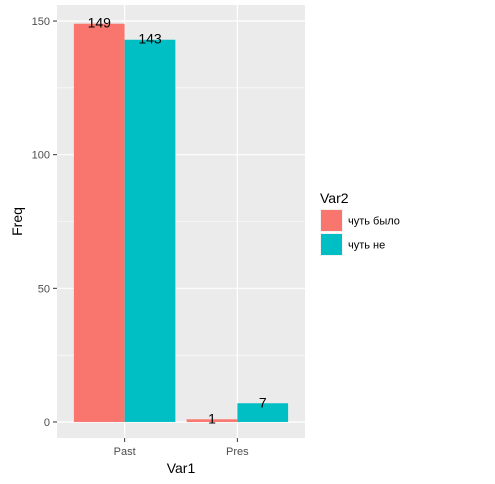 This screenshot has width=495, height=484. Describe the element at coordinates (41, 156) in the screenshot. I see `y-tick-label: 100` at that location.